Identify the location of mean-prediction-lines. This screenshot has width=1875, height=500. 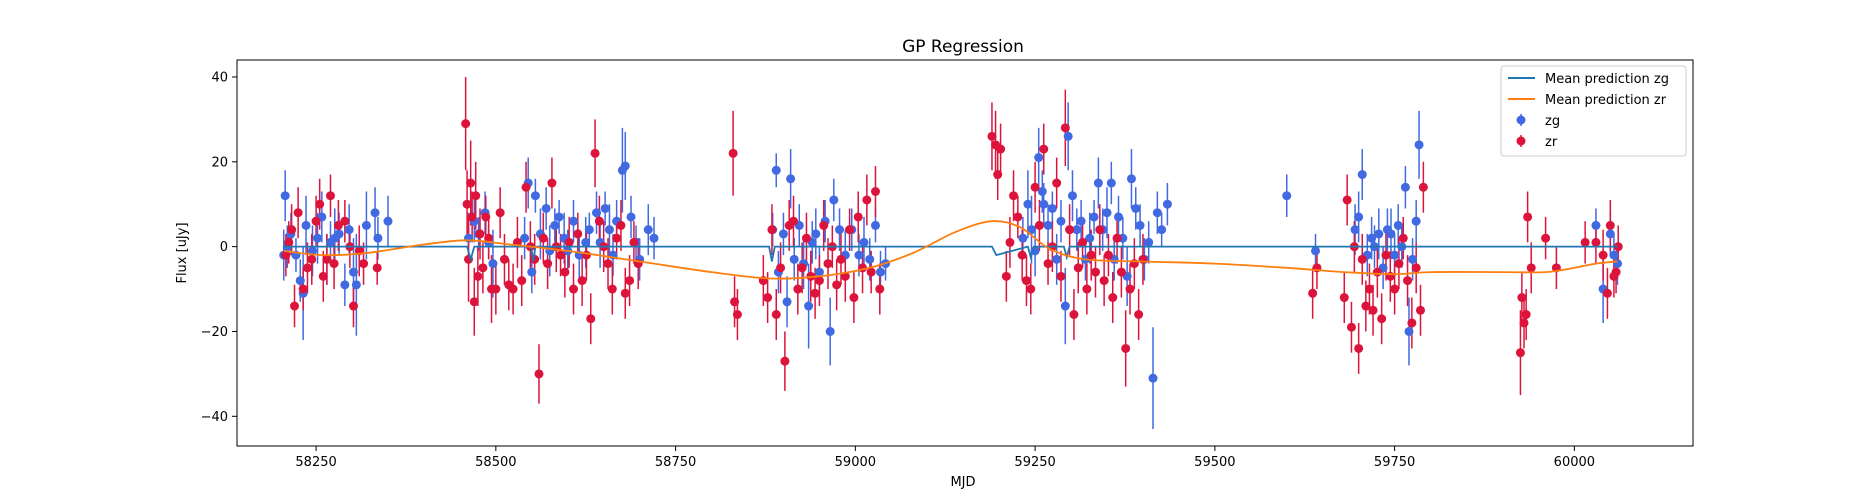
(950, 250).